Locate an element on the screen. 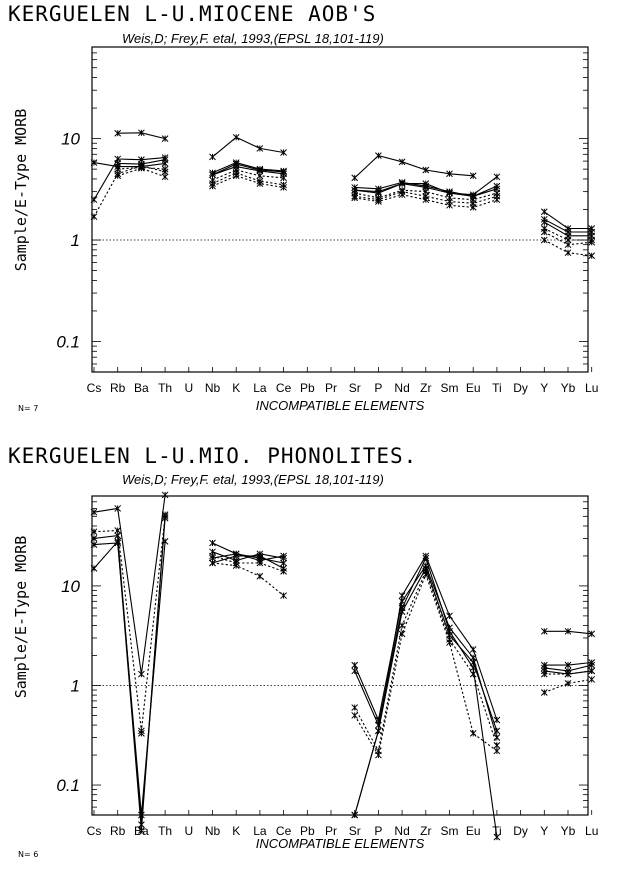  x-tick-label: Sm is located at coordinates (450, 831).